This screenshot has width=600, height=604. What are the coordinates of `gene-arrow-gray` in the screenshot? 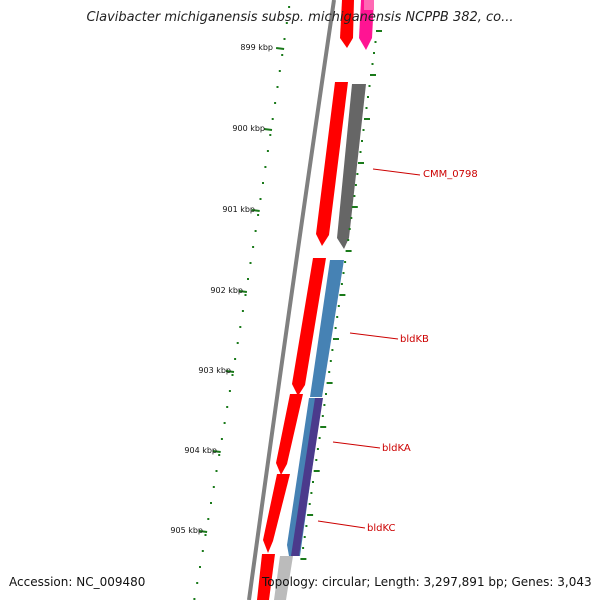 It's located at (351, 166).